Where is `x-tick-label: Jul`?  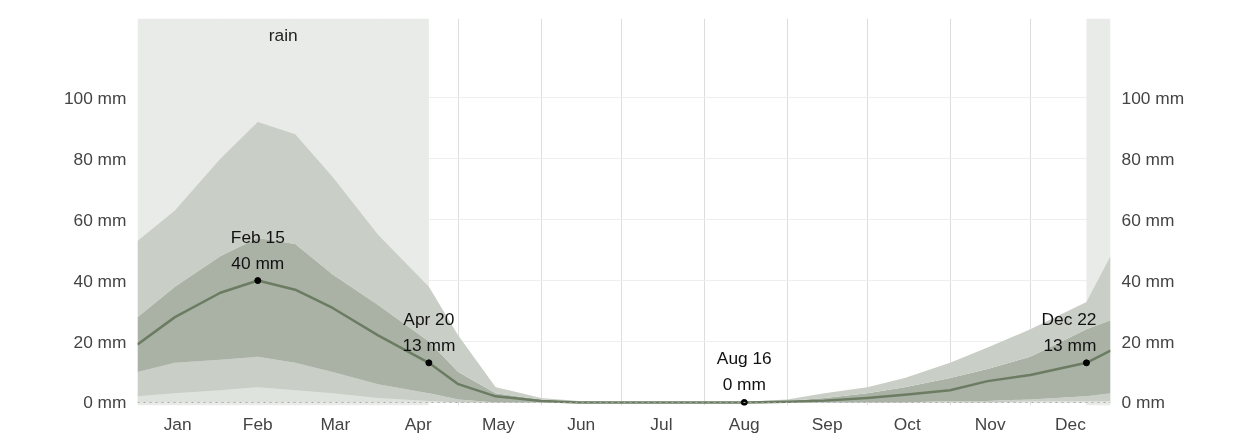
x-tick-label: Jul is located at coordinates (661, 423).